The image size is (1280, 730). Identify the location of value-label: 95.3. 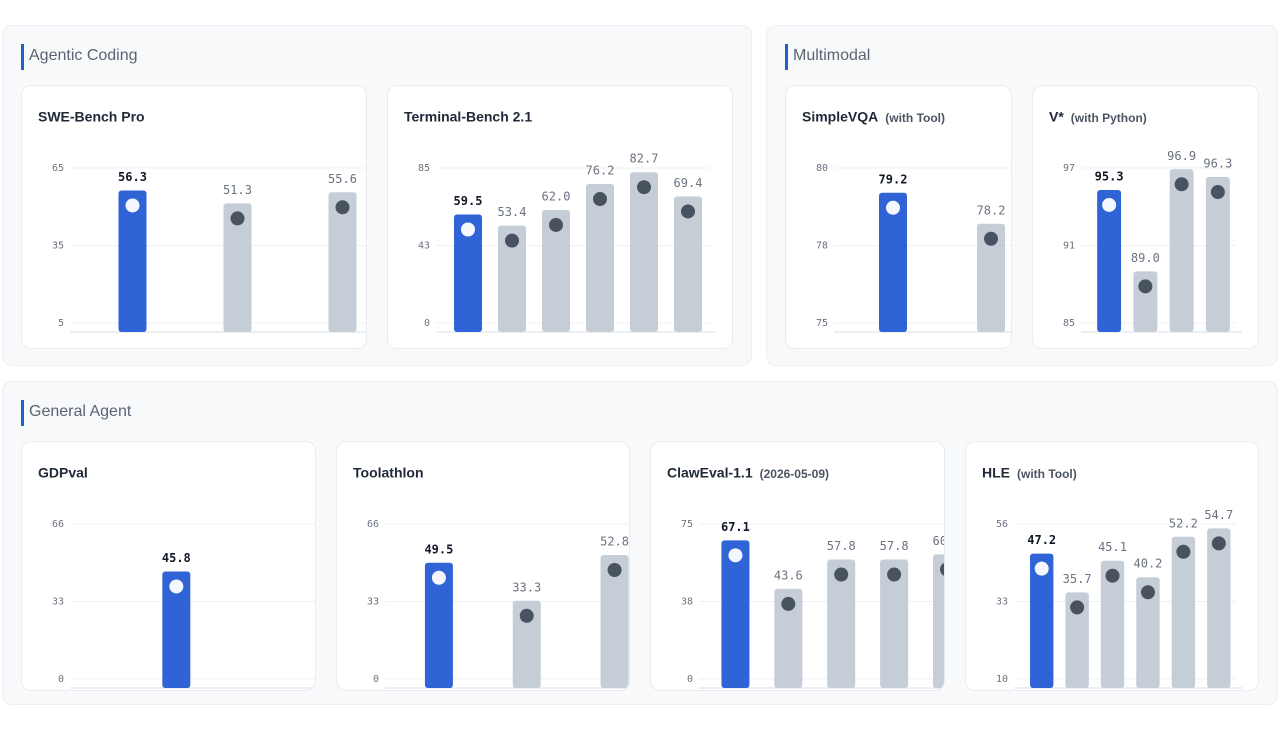
(1109, 176).